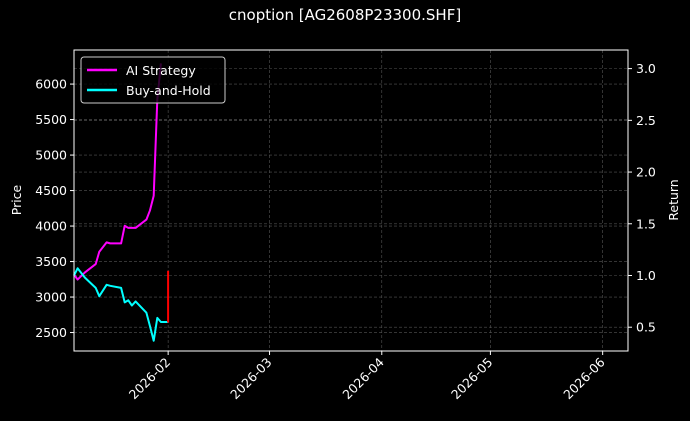  Describe the element at coordinates (51, 261) in the screenshot. I see `left-tick-label: 3500` at that location.